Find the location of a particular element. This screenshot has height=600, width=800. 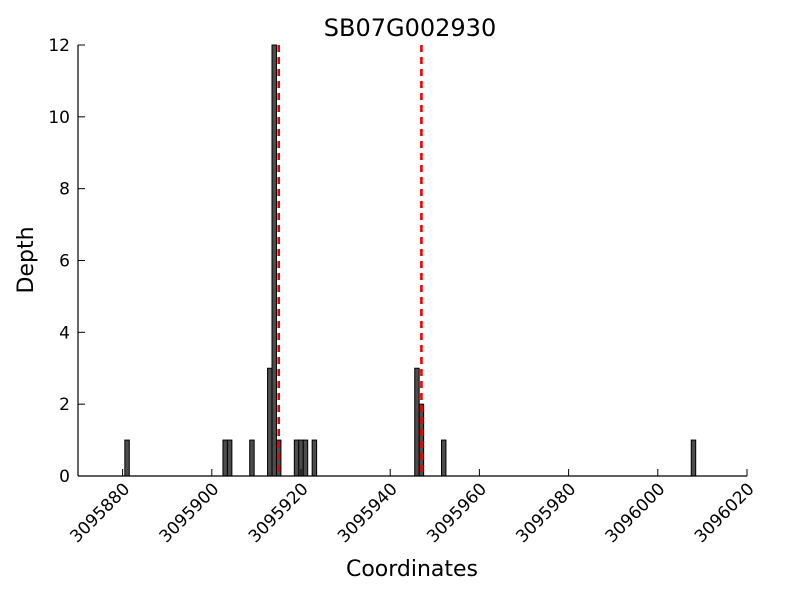

y-tick-label: 4 is located at coordinates (64, 333).